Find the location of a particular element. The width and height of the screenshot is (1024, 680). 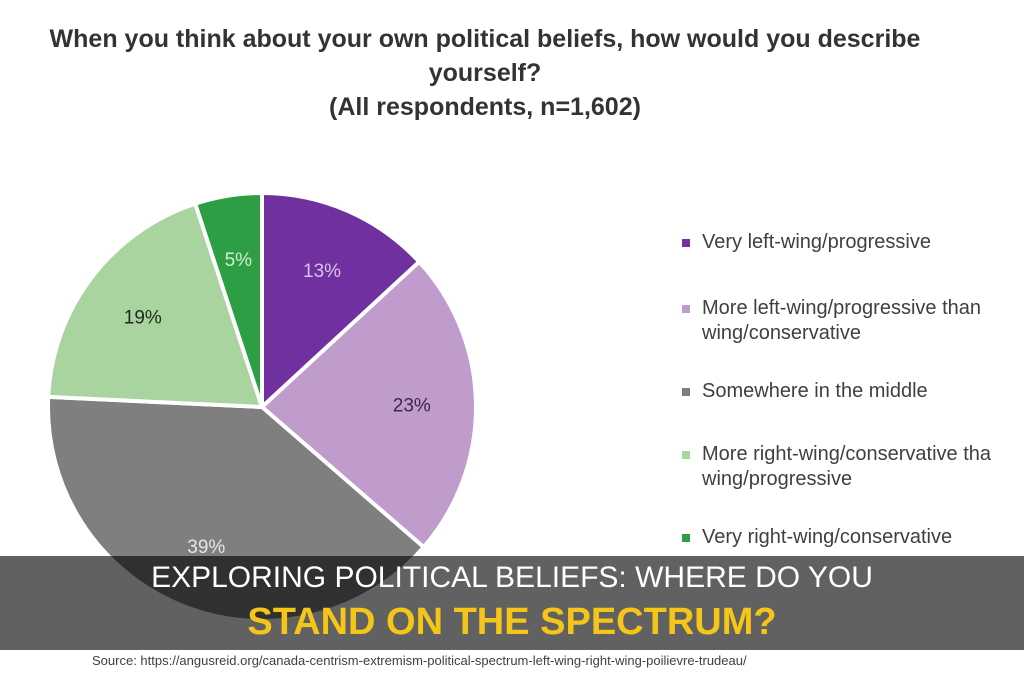

slice-label: 5% is located at coordinates (239, 260).